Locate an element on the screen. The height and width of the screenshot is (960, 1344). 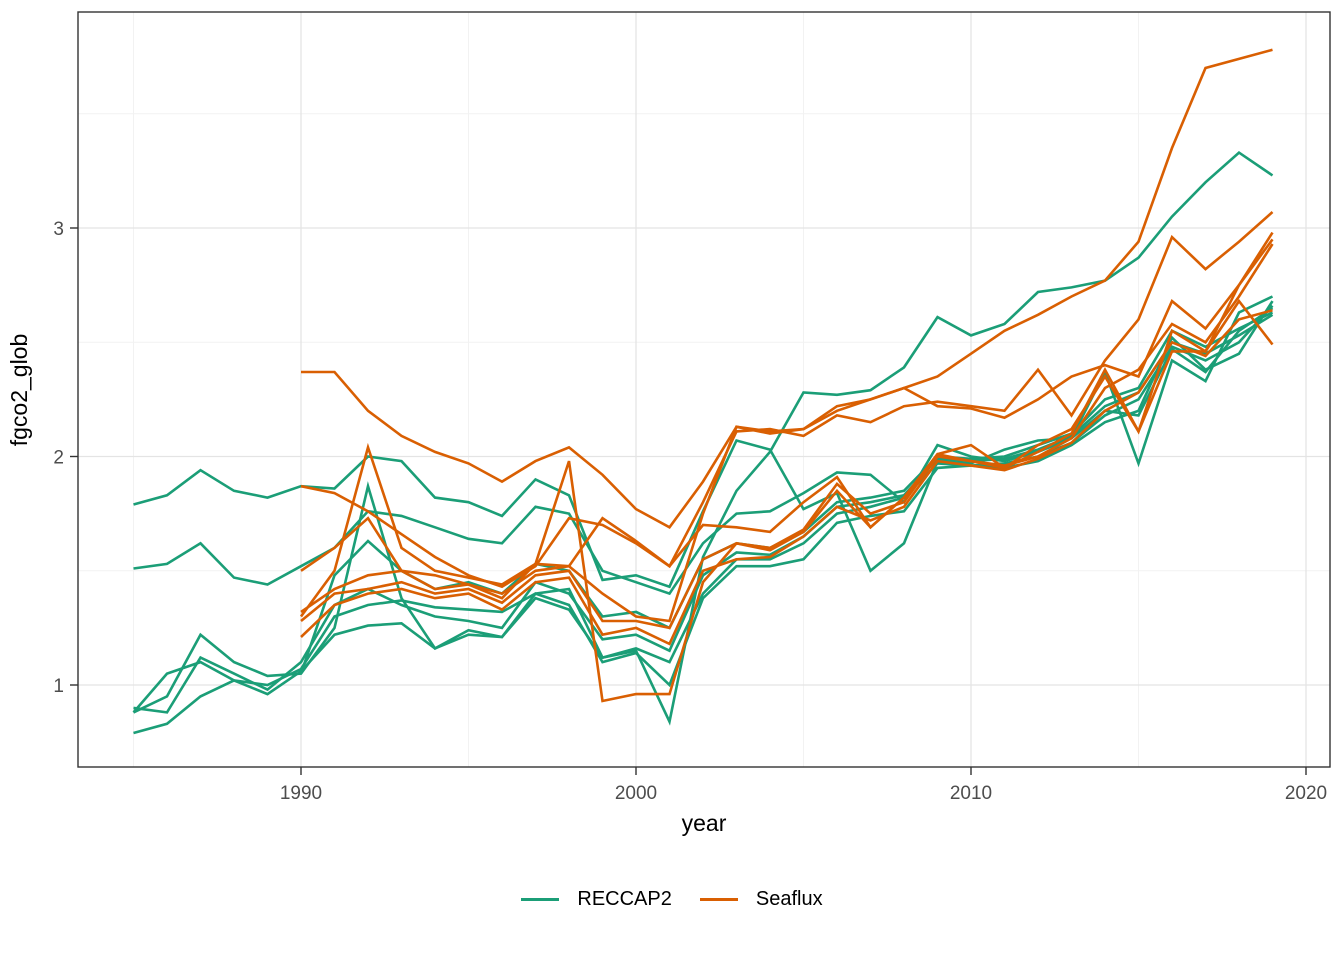
y-tick-label: 3 is located at coordinates (58, 229).